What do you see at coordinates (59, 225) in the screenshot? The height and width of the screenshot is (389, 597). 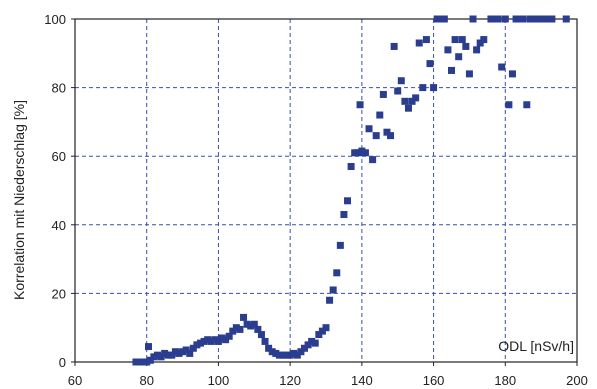 I see `y-tick-label: 40` at bounding box center [59, 225].